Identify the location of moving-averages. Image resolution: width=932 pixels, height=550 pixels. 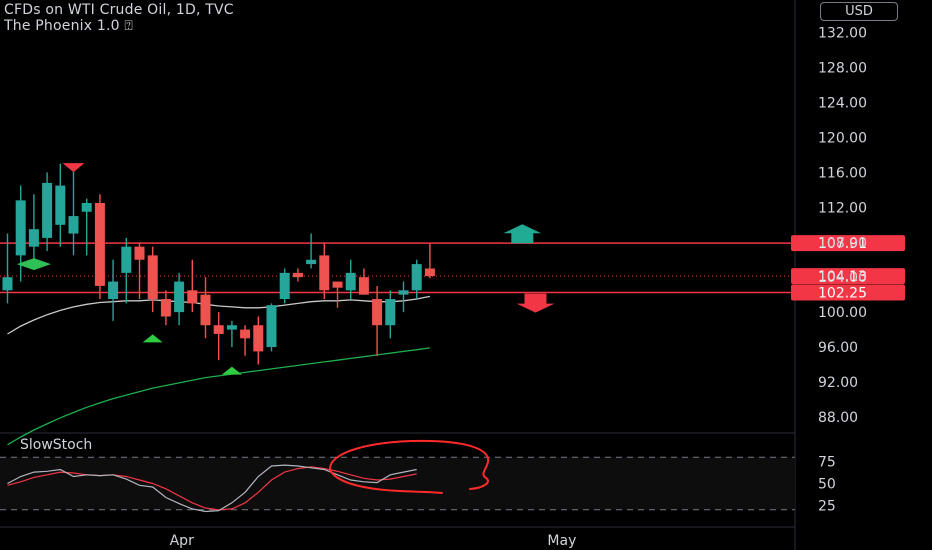
(219, 370).